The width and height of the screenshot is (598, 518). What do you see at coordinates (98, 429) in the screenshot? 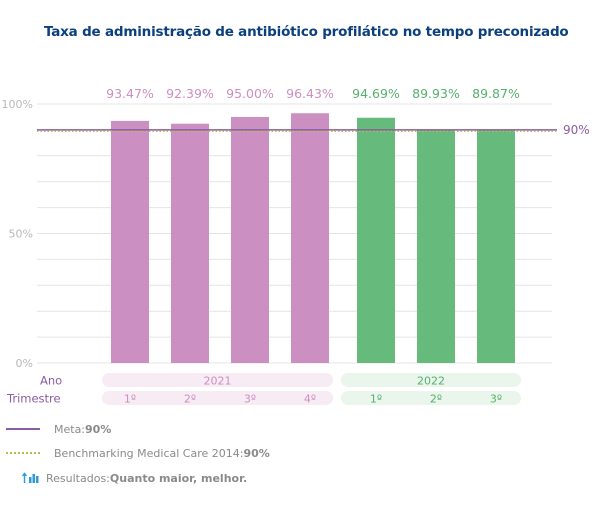
I see `legend-meta-value: 90%` at bounding box center [98, 429].